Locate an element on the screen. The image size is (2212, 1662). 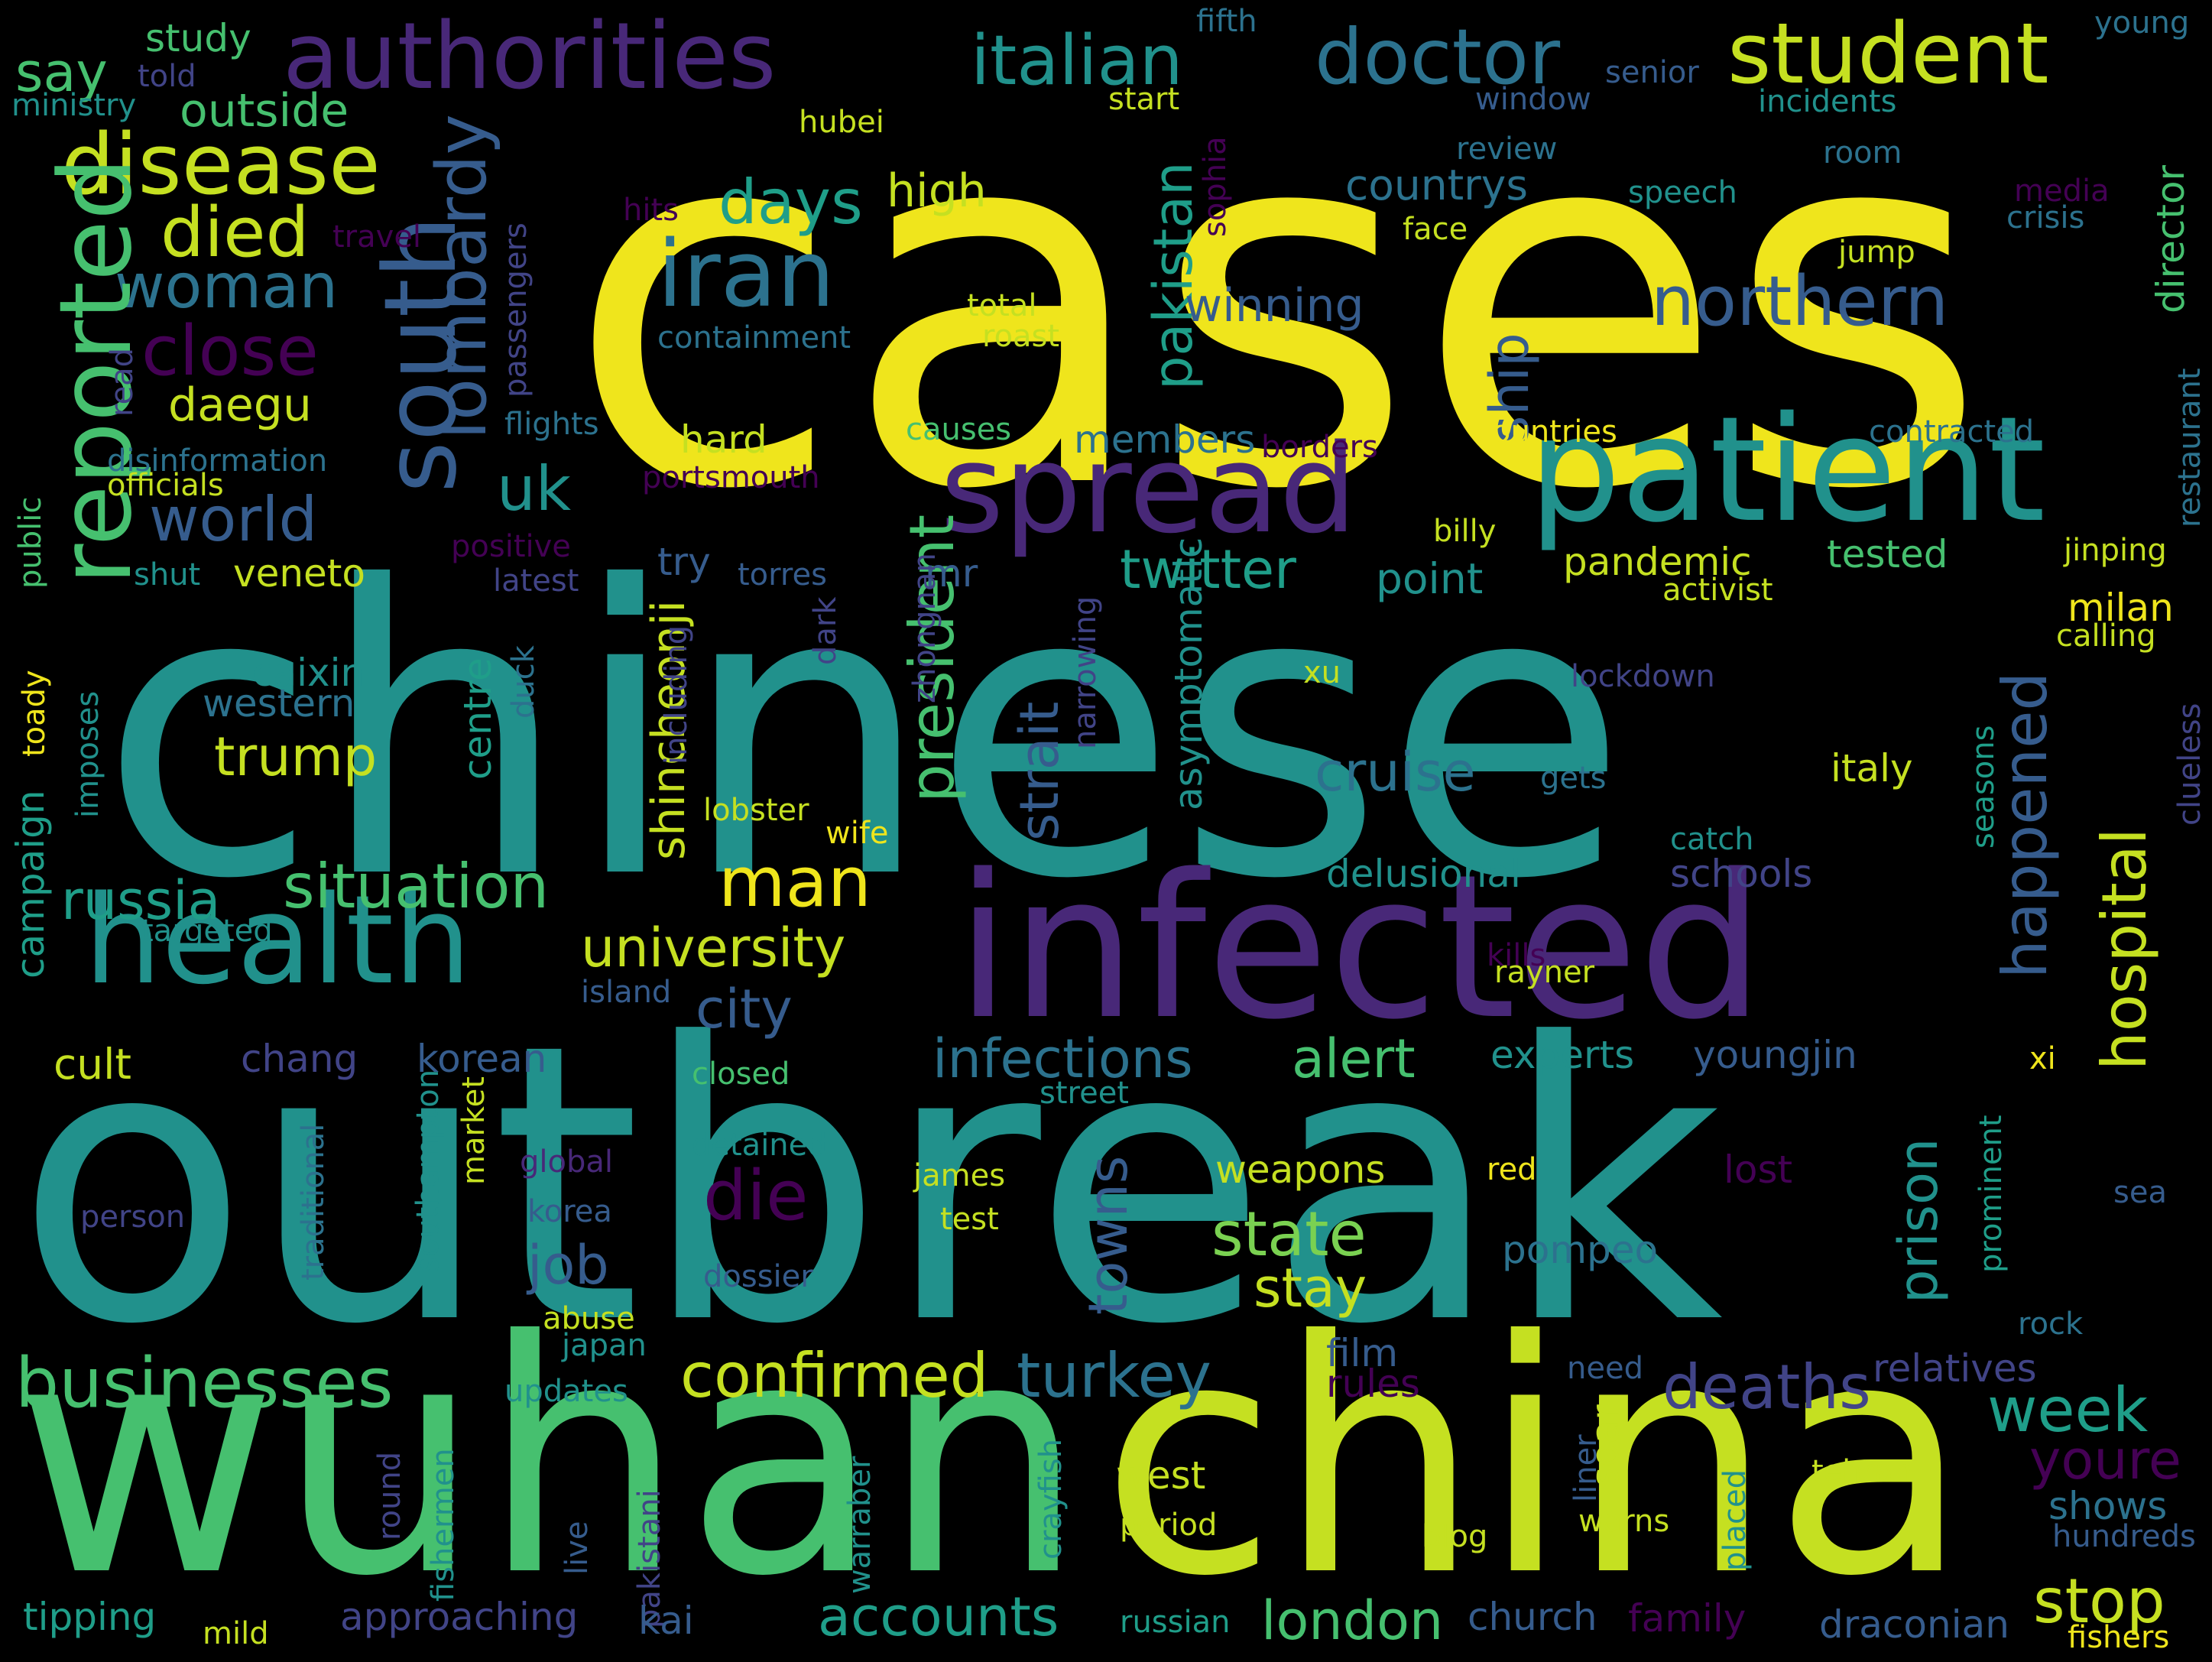
word-china: china is located at coordinates (1535, 1460).